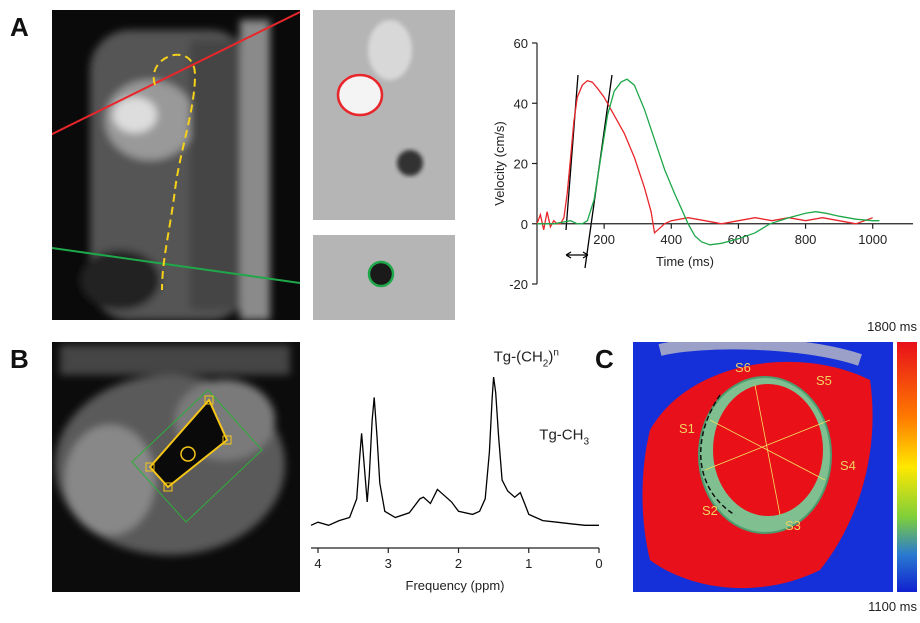  What do you see at coordinates (710, 510) in the screenshot?
I see `segment-label: S2` at bounding box center [710, 510].